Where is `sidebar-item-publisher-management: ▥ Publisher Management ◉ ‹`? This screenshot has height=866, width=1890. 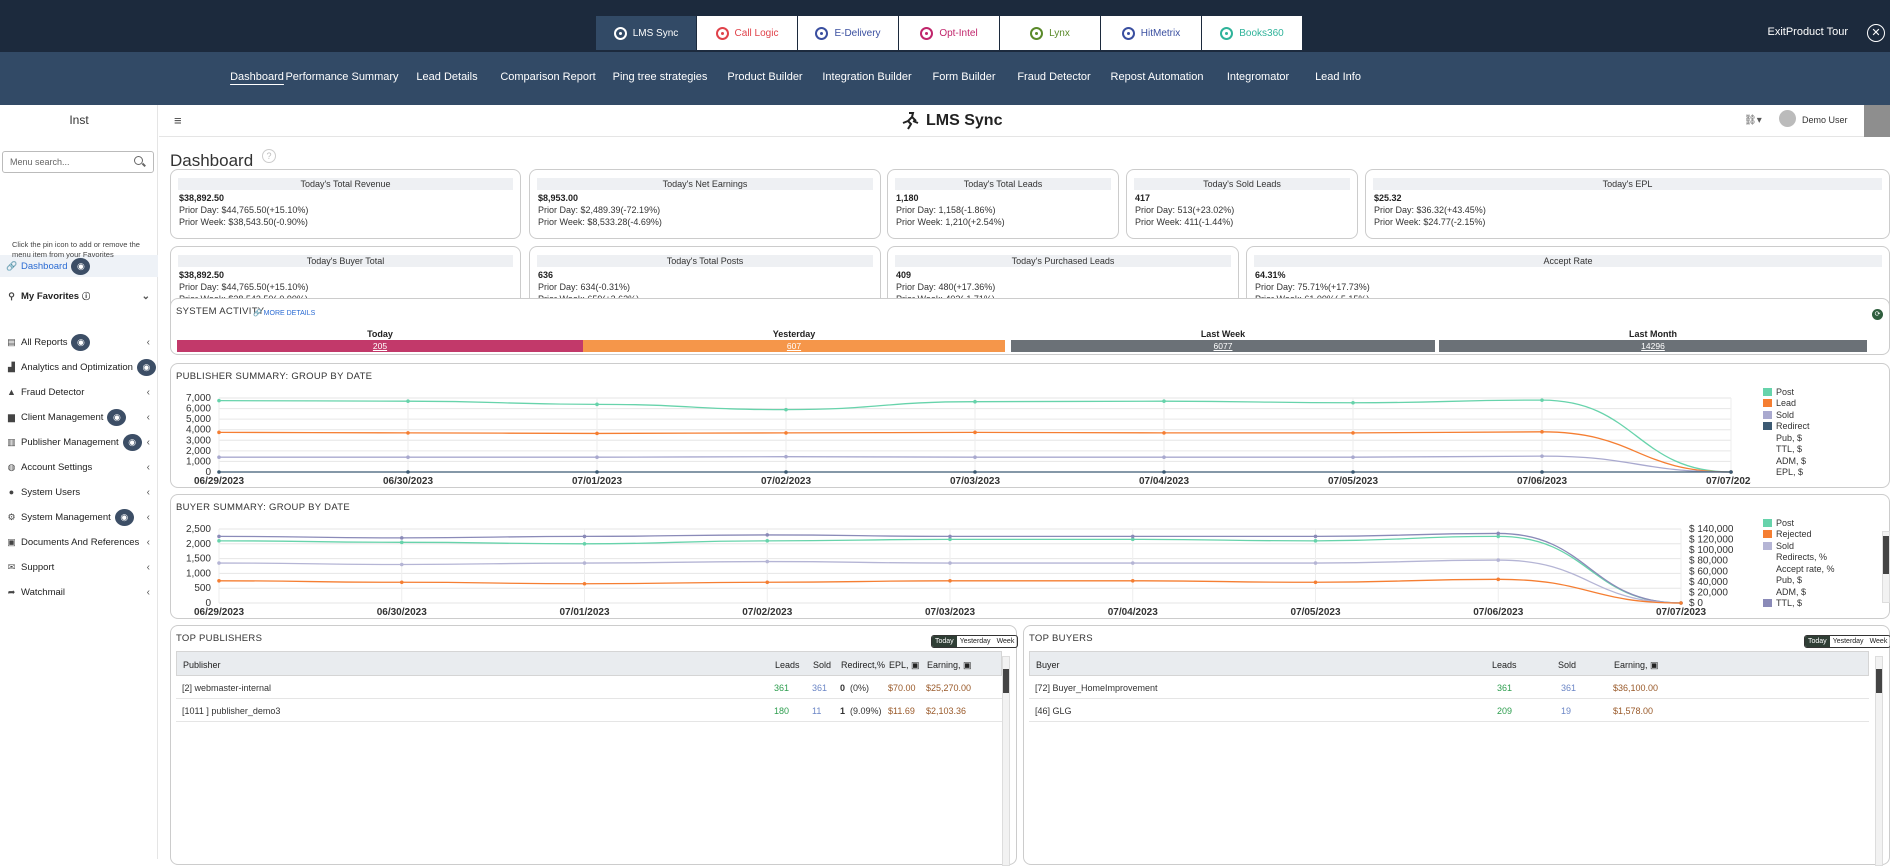
sidebar-item-publisher-management: ▥ Publisher Management ◉ ‹ is located at coordinates (79, 442).